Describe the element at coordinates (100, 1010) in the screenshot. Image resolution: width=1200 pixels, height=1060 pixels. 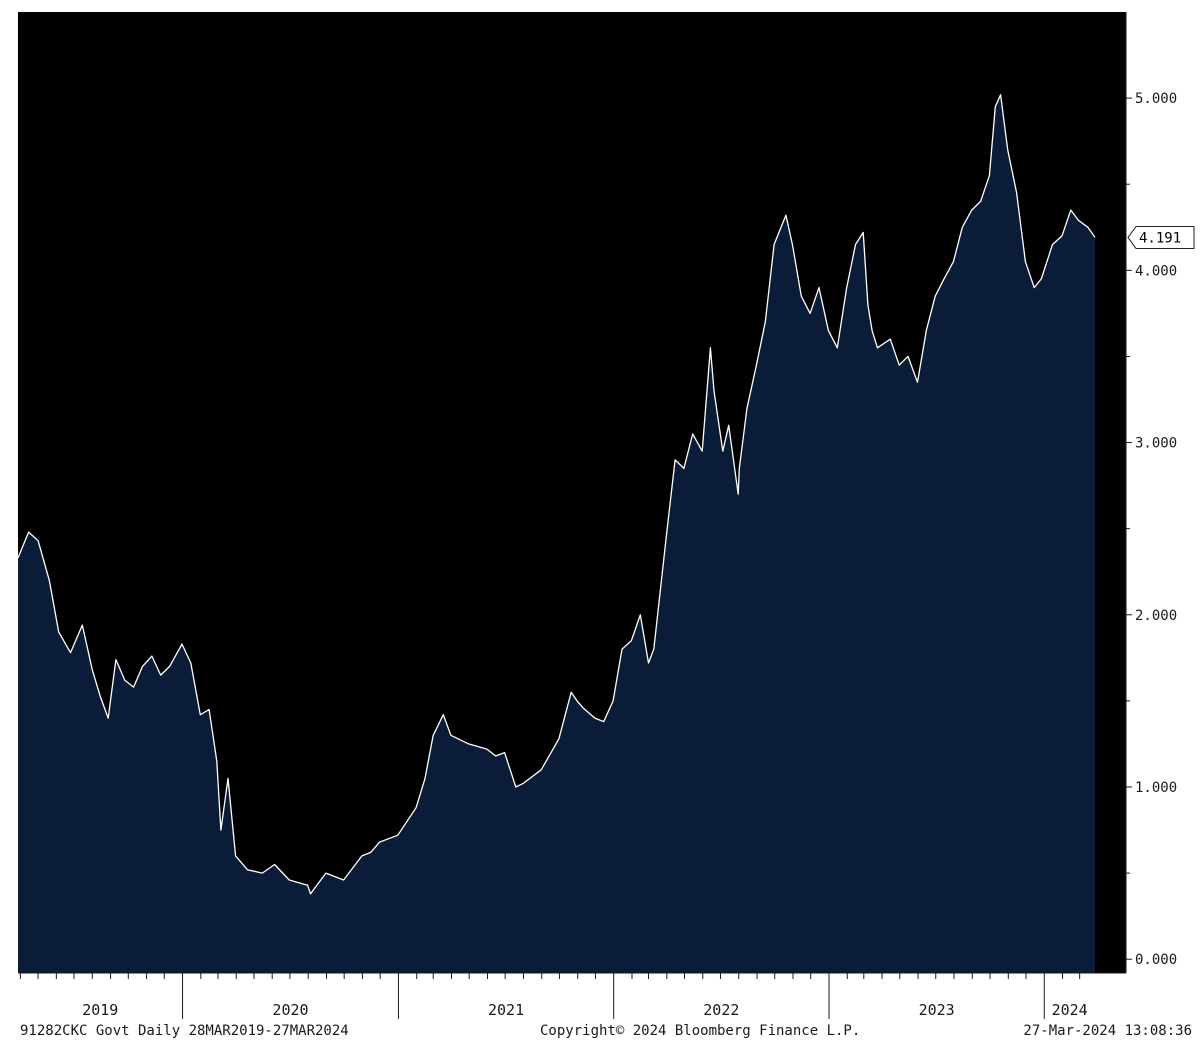
I see `x-year-label: 2019` at that location.